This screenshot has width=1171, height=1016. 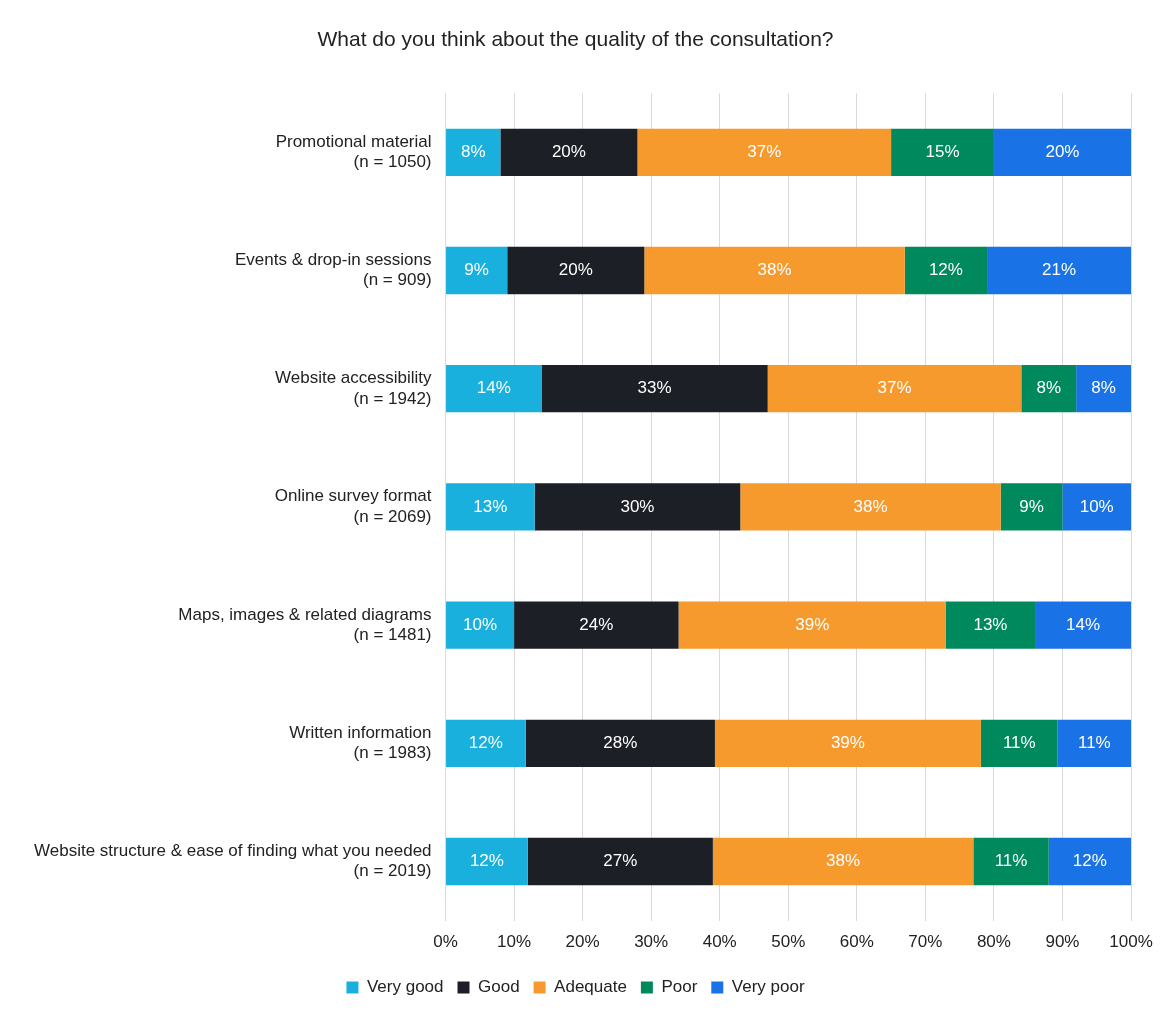 I want to click on x-tick-label: 100%, so click(x=1131, y=942).